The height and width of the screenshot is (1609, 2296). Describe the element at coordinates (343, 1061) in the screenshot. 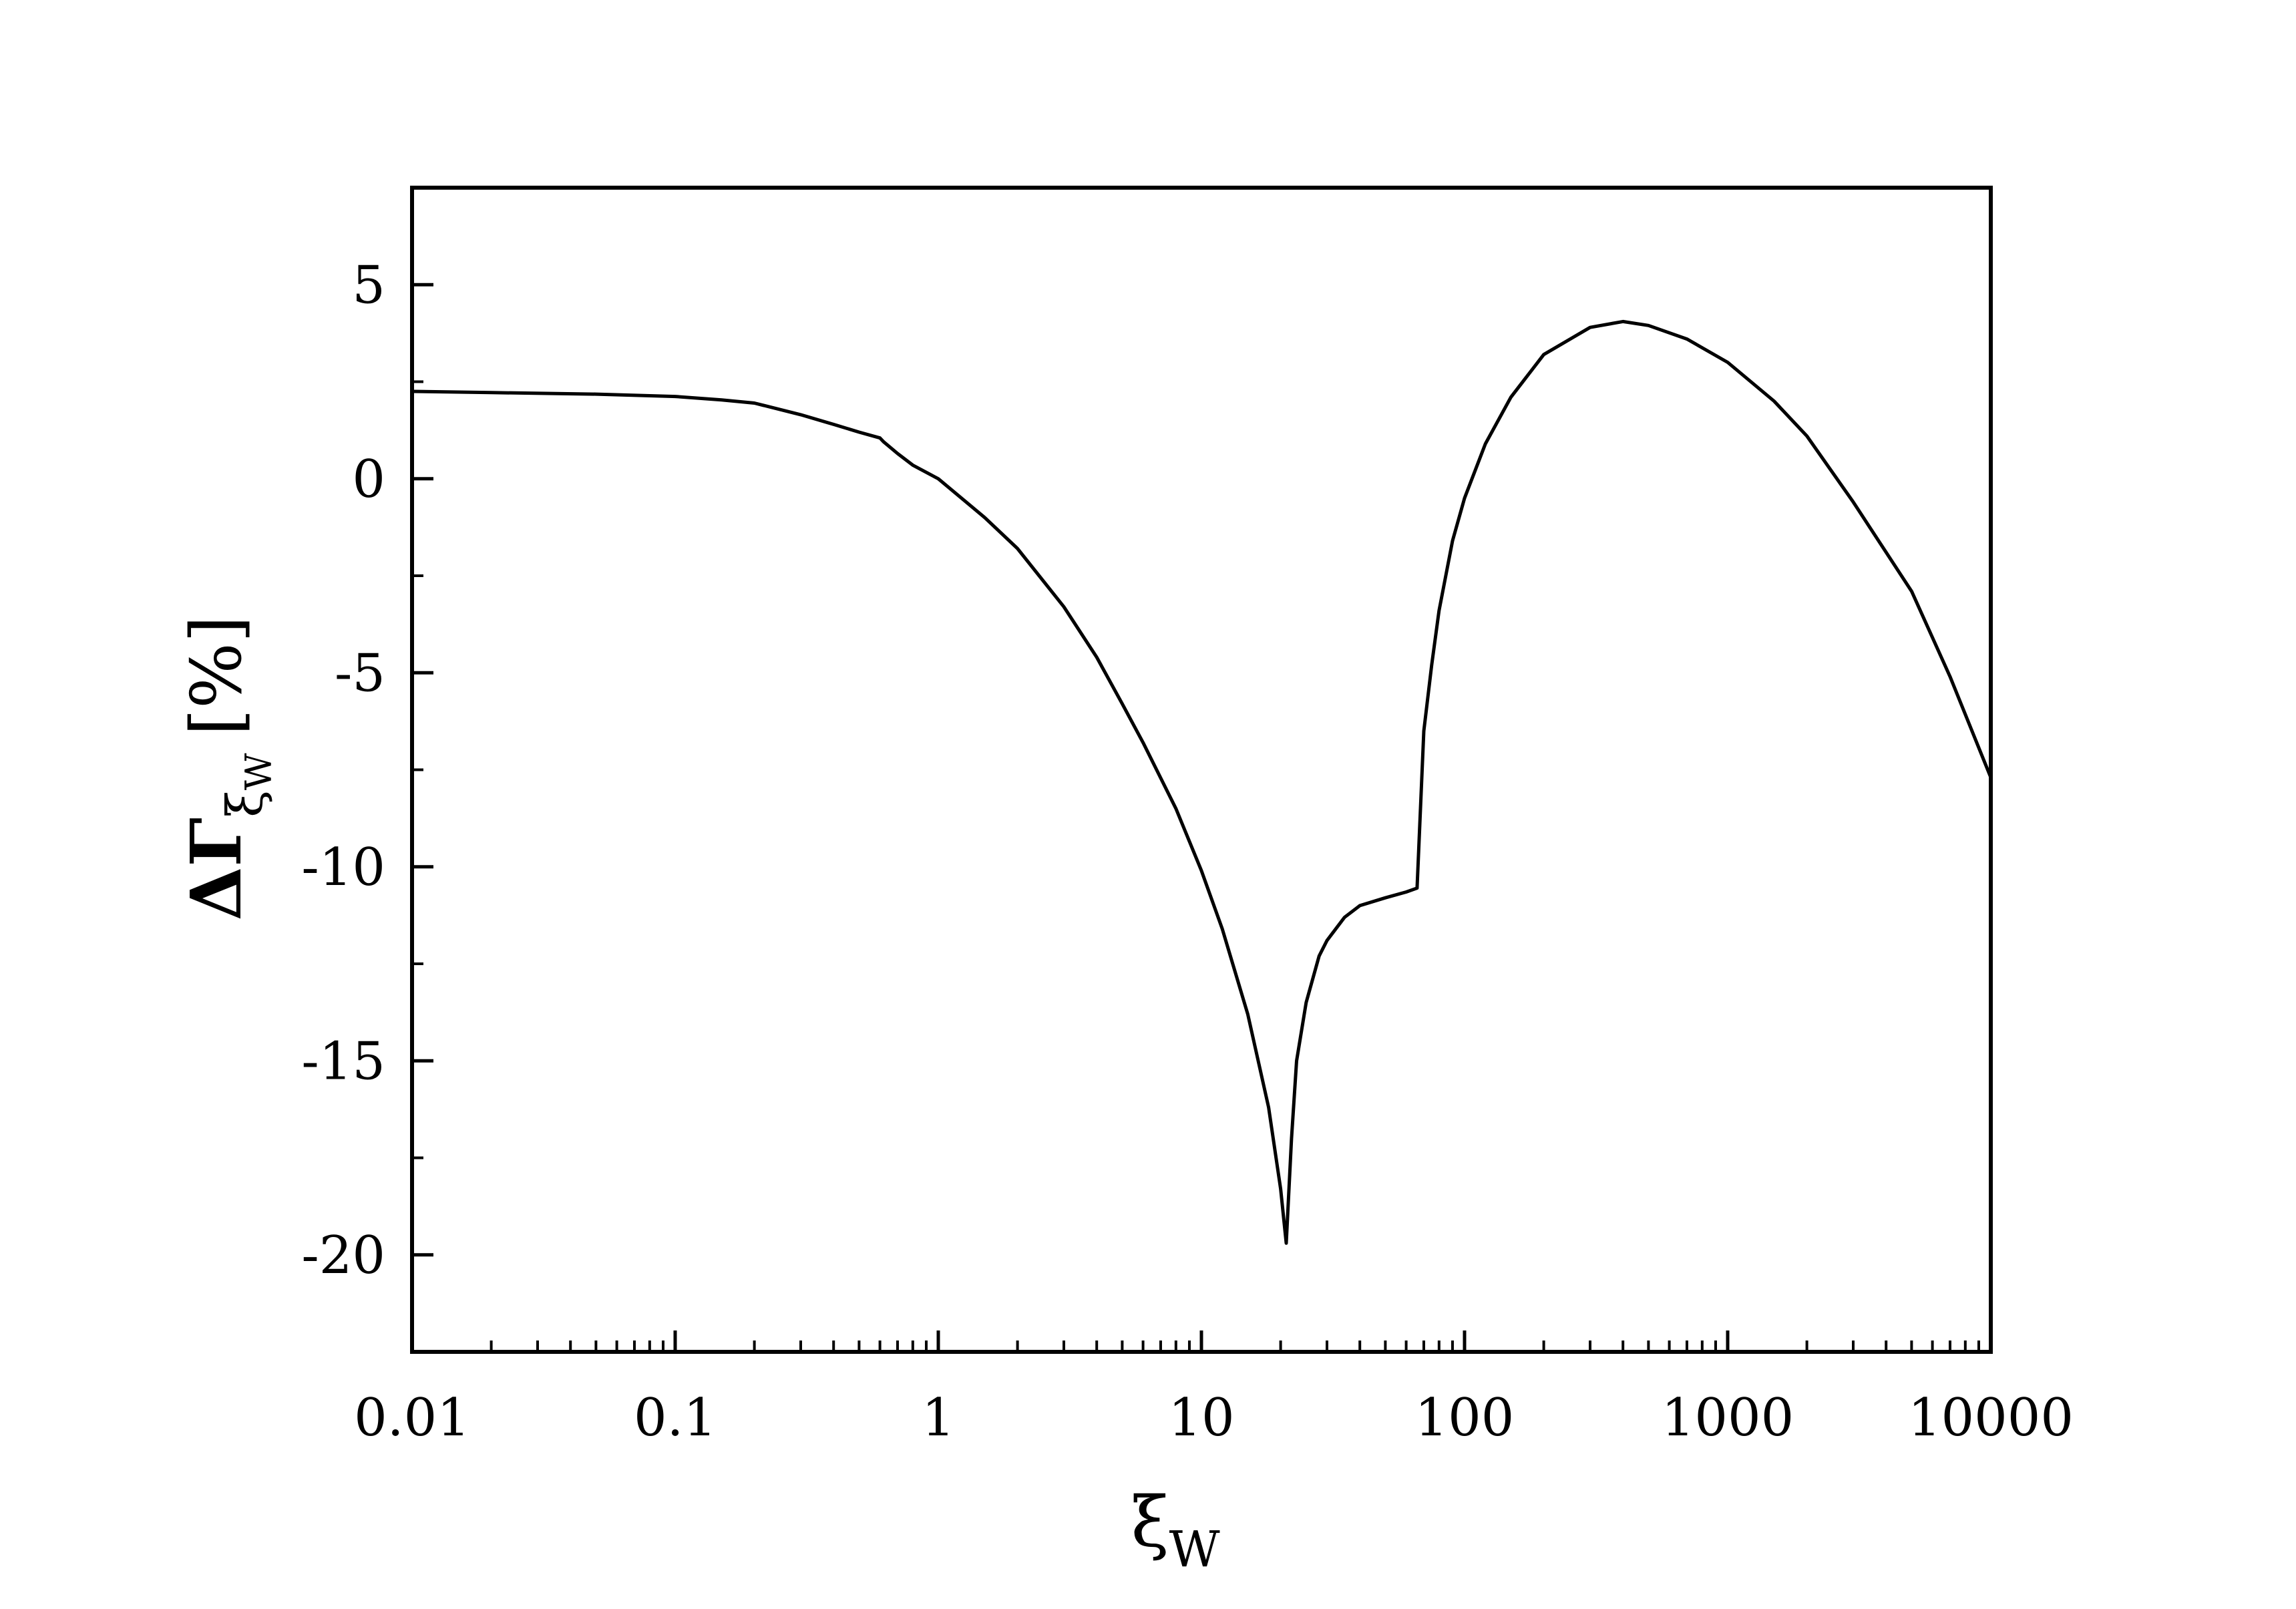

I see `y-tick-label: -15` at that location.